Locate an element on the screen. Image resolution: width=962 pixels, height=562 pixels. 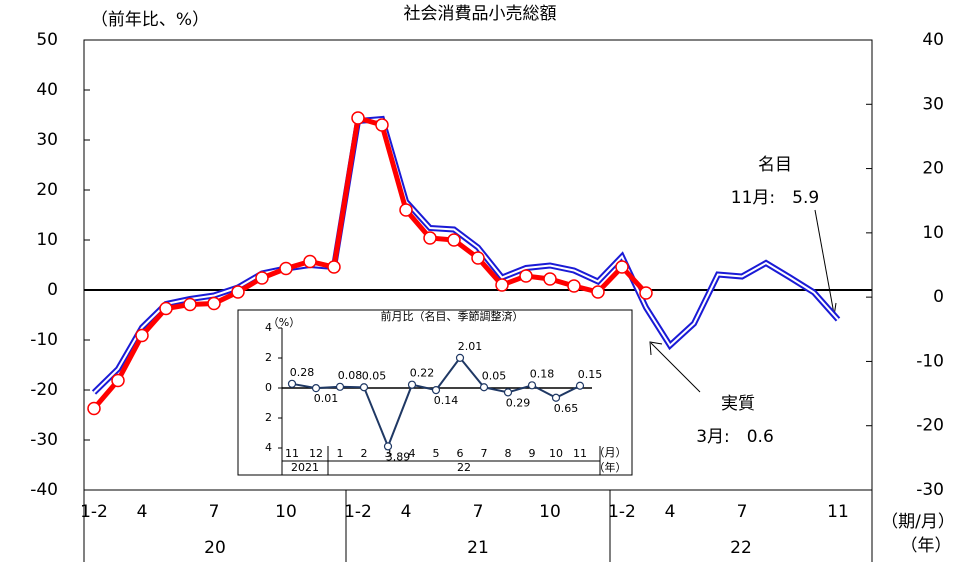
inset-x-label: （月） is located at coordinates (610, 452).